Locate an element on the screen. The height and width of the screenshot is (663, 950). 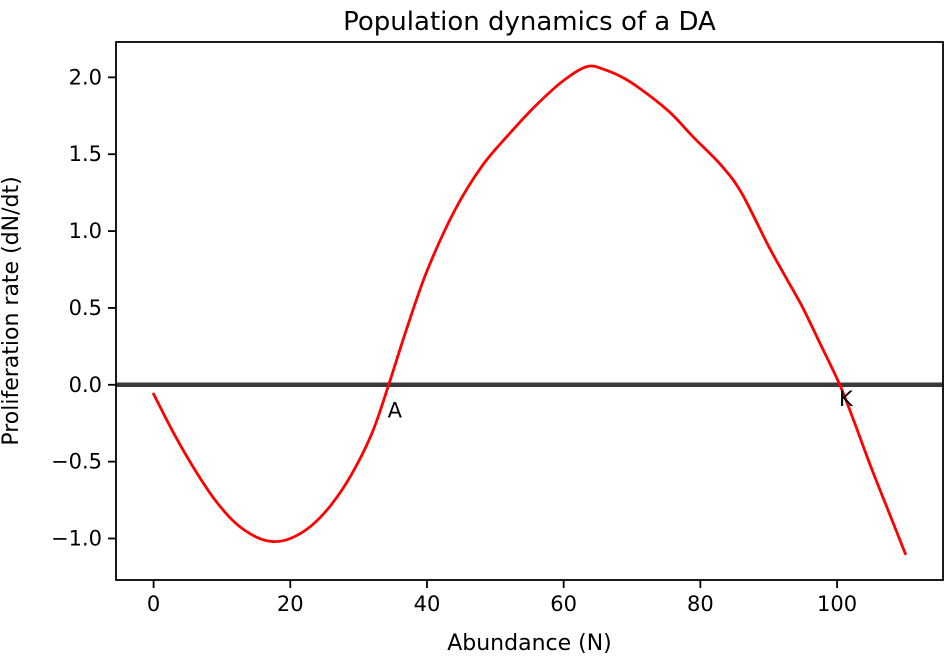
x-axis-label: Abundance (N) is located at coordinates (529, 643).